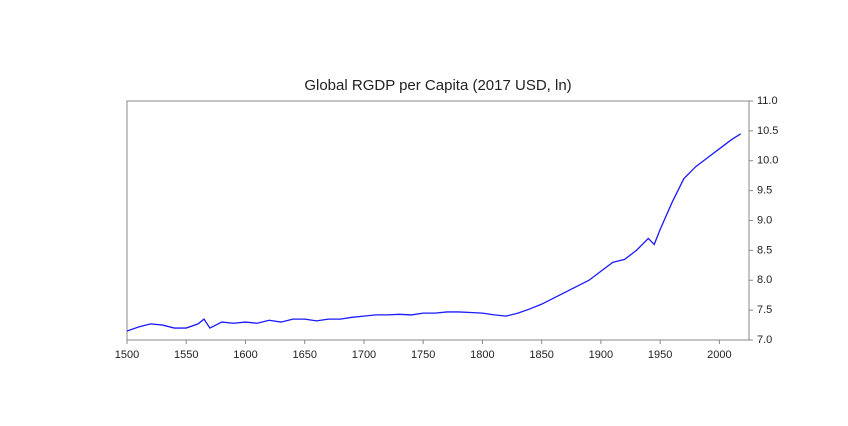  What do you see at coordinates (601, 355) in the screenshot?
I see `x-tick-label: 1900` at bounding box center [601, 355].